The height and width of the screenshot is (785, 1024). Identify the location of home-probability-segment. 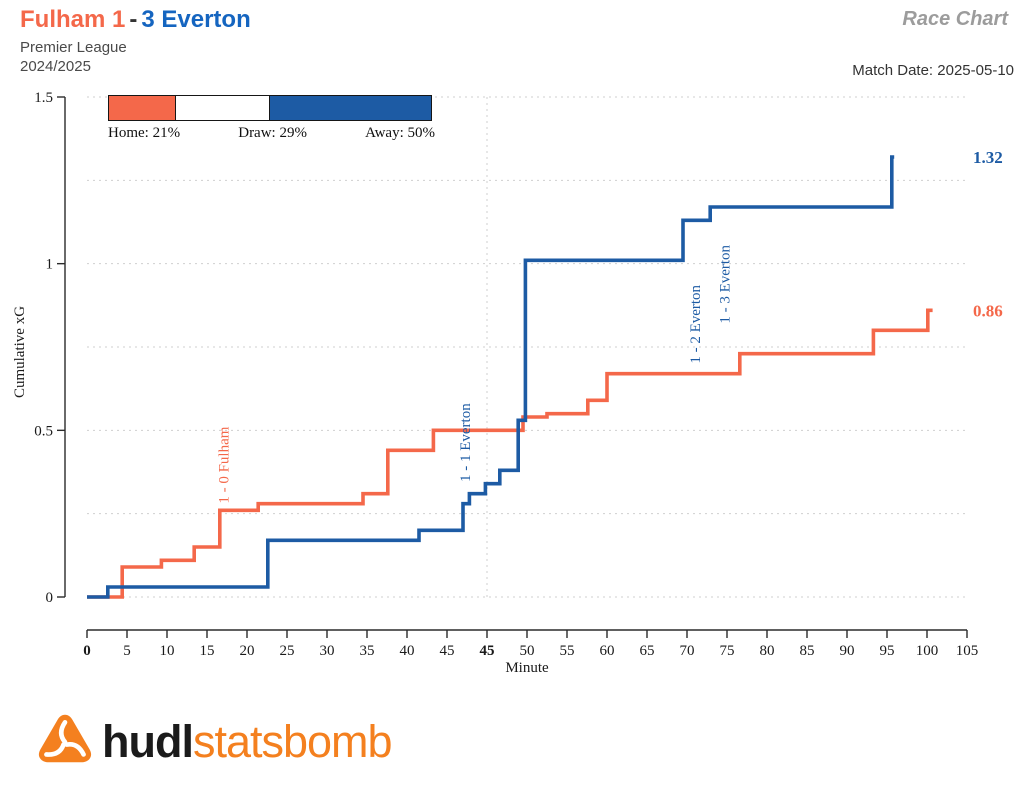
(142, 108).